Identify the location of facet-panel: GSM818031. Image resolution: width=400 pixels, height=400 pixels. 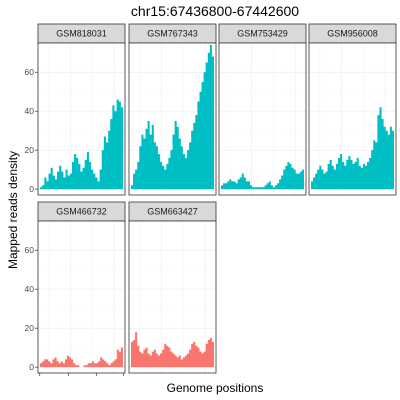
(81, 109).